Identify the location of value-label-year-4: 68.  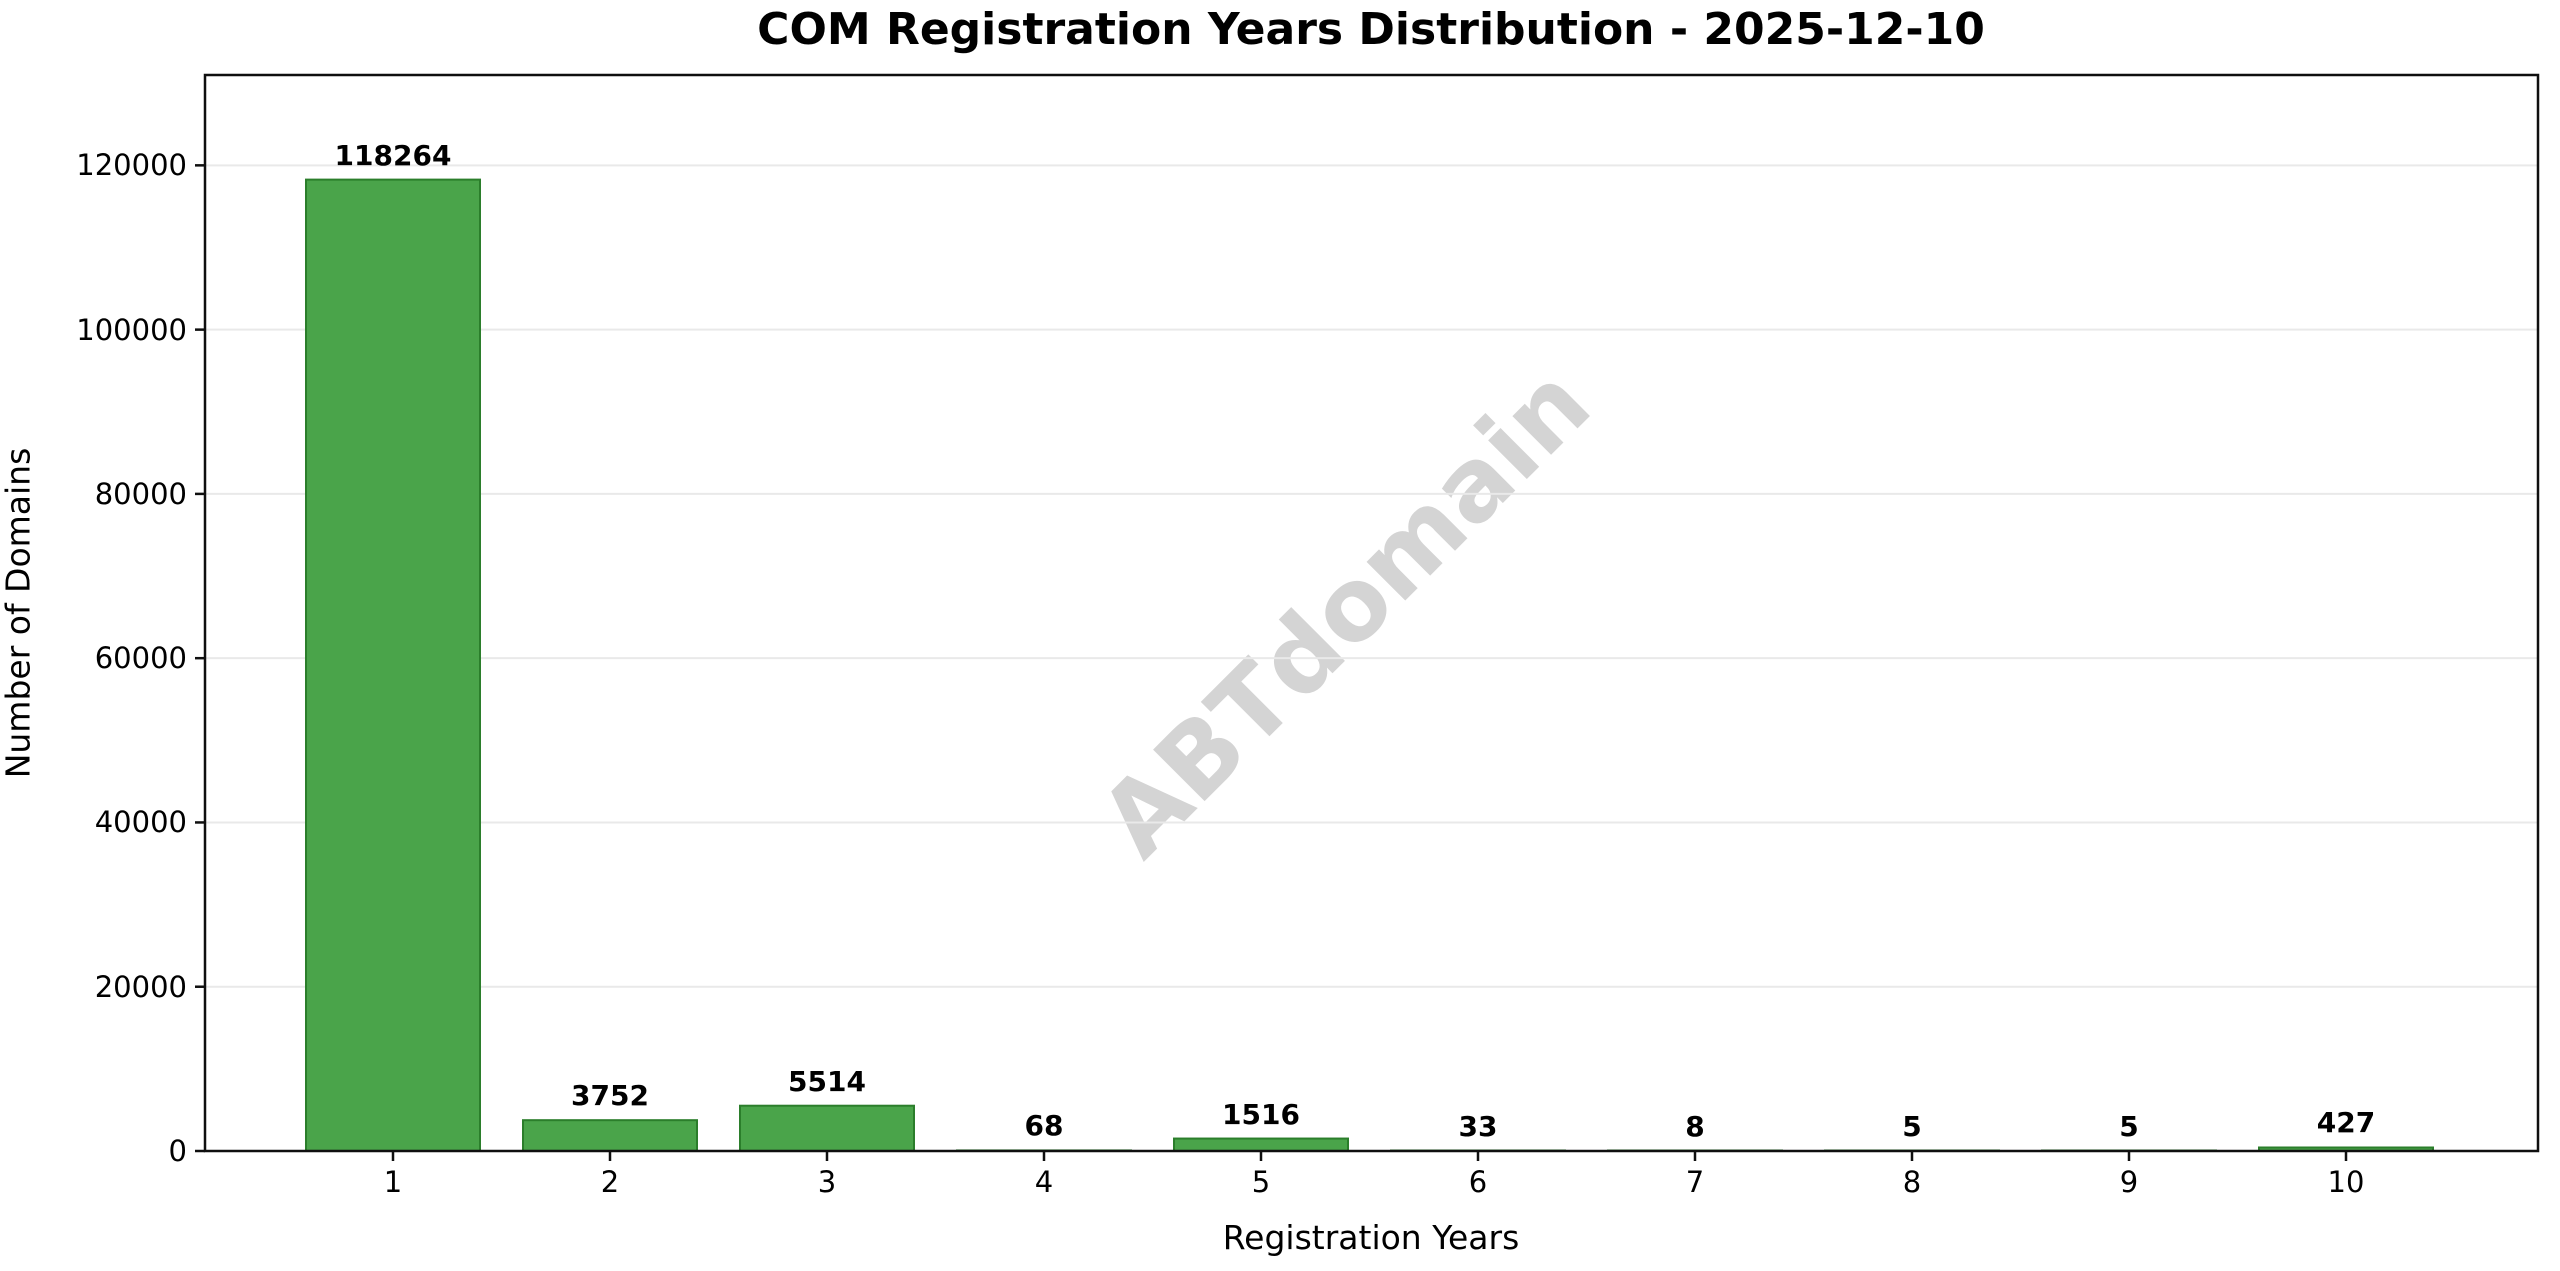
(1044, 1126).